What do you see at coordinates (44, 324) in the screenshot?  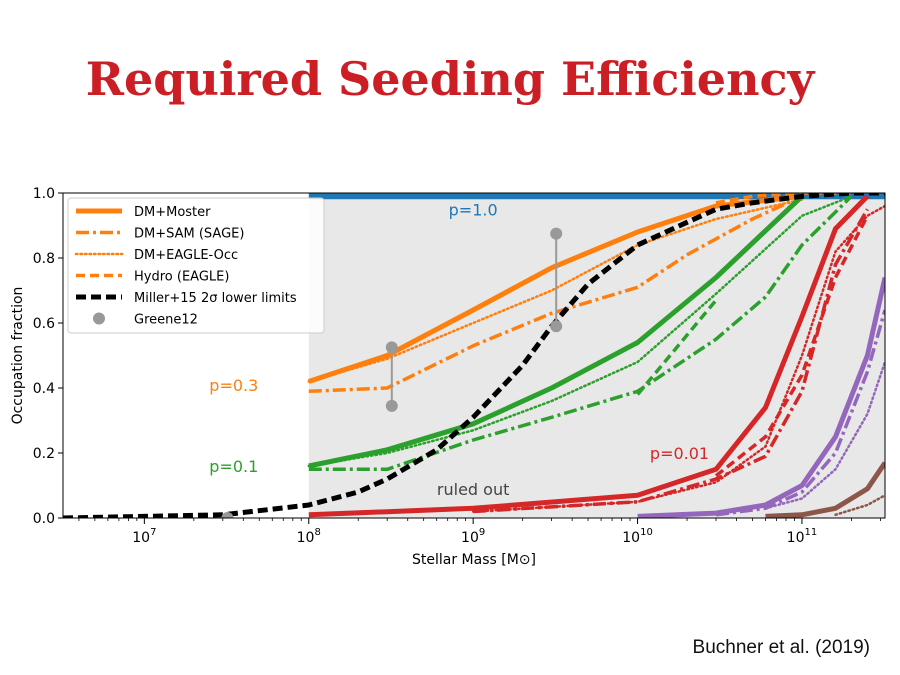 I see `y-tick-label-3: 0.6` at bounding box center [44, 324].